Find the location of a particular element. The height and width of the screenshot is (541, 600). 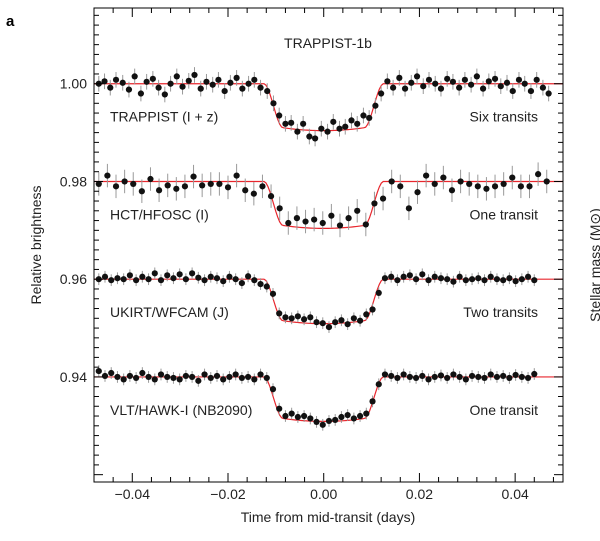

x-tick-label: −0.02 is located at coordinates (228, 494).